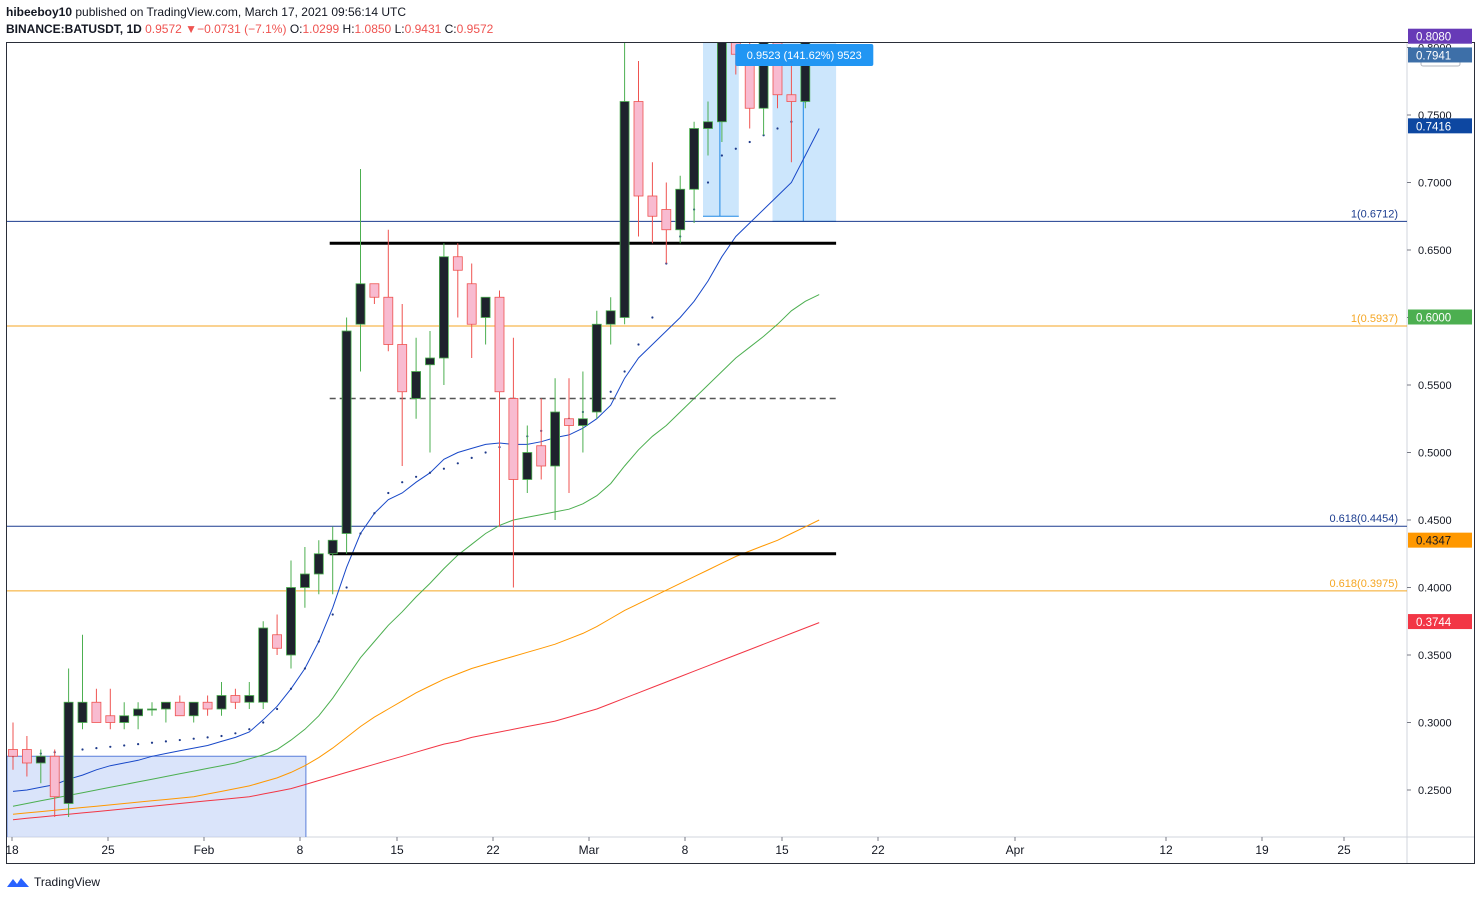 Image resolution: width=1482 pixels, height=901 pixels. What do you see at coordinates (1433, 319) in the screenshot?
I see `price-tag-label: 0.6000` at bounding box center [1433, 319].